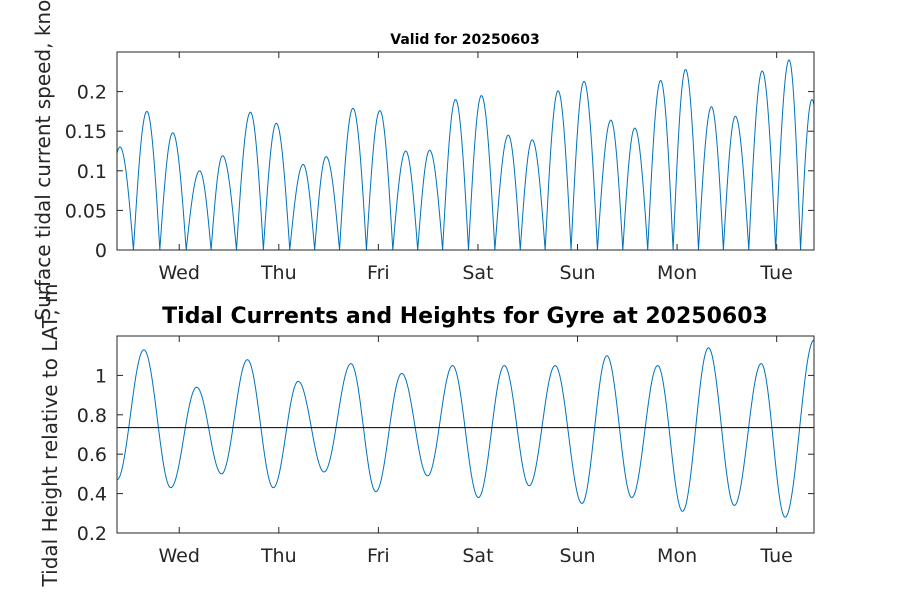  I want to click on current-speed-x-tick-label: Tue, so click(775, 273).